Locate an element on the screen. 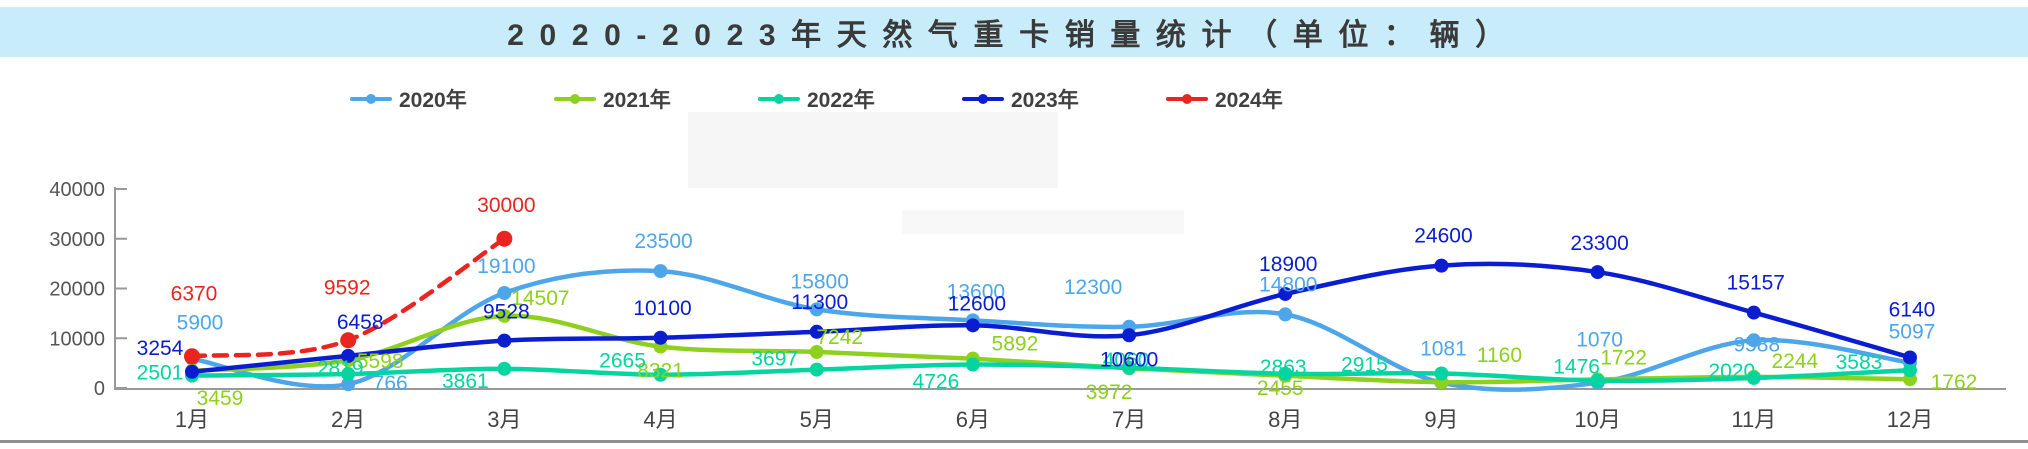 This screenshot has width=2028, height=449. data-label: 12600 is located at coordinates (977, 303).